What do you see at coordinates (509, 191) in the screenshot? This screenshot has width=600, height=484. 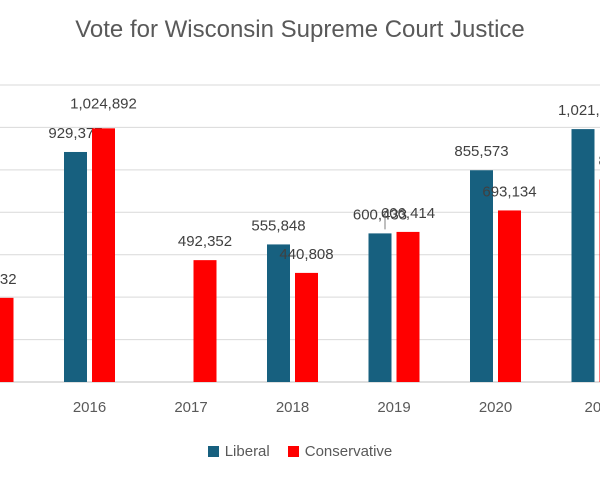 I see `data-label-conservative-2020: 693,134` at bounding box center [509, 191].